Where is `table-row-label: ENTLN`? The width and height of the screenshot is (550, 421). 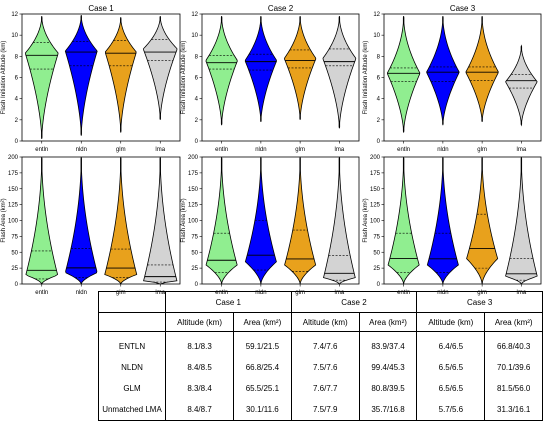 table-row-label: ENTLN is located at coordinates (132, 346).